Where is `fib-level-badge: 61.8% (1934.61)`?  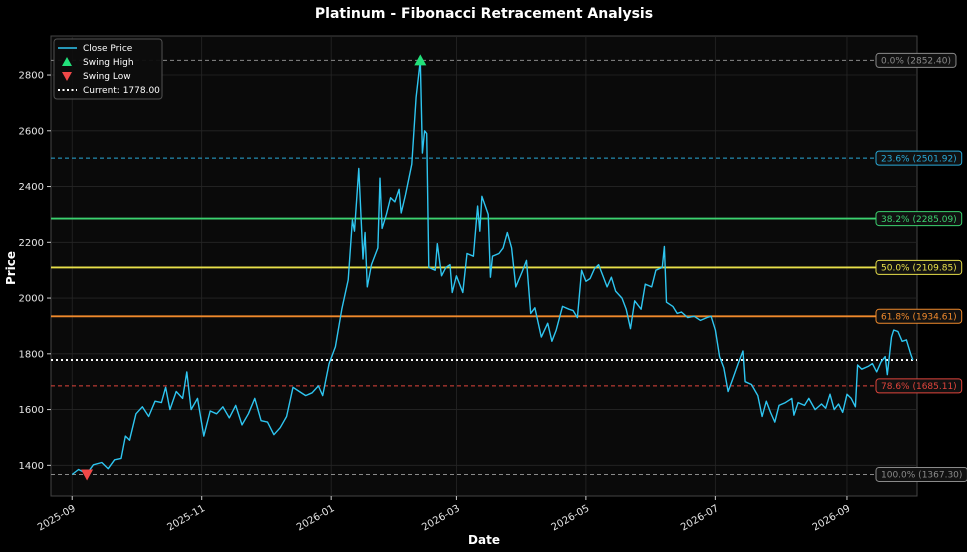 fib-level-badge: 61.8% (1934.61) is located at coordinates (919, 316).